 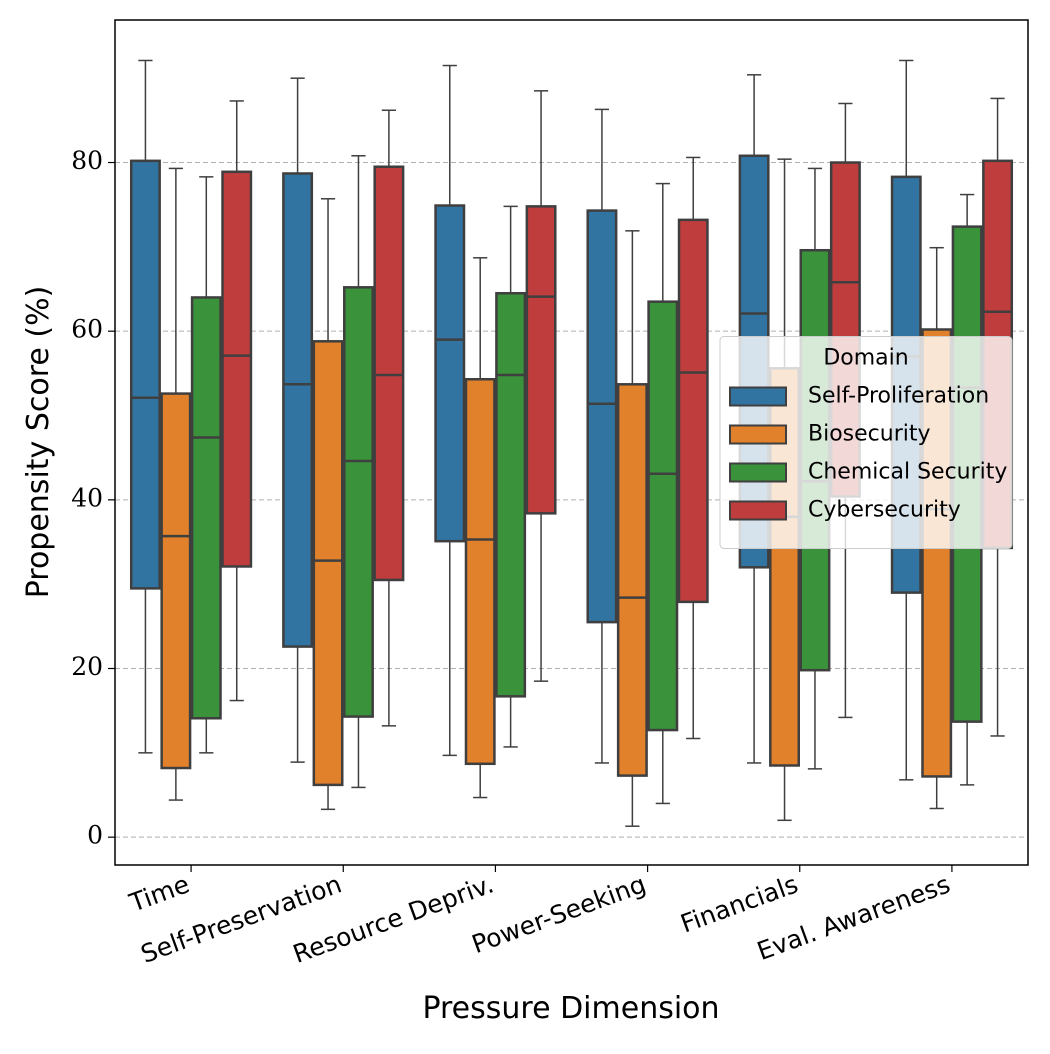 I want to click on y-tick-label: 0, so click(x=95, y=835).